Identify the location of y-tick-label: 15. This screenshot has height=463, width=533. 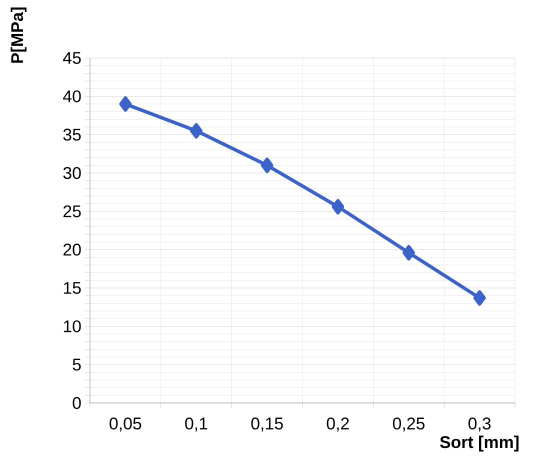
(72, 288).